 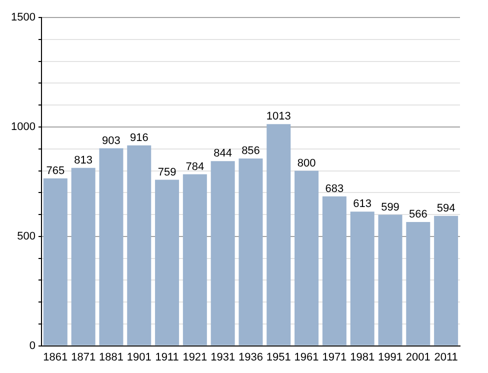 I want to click on y-tick-label: 1000, so click(x=23, y=127).